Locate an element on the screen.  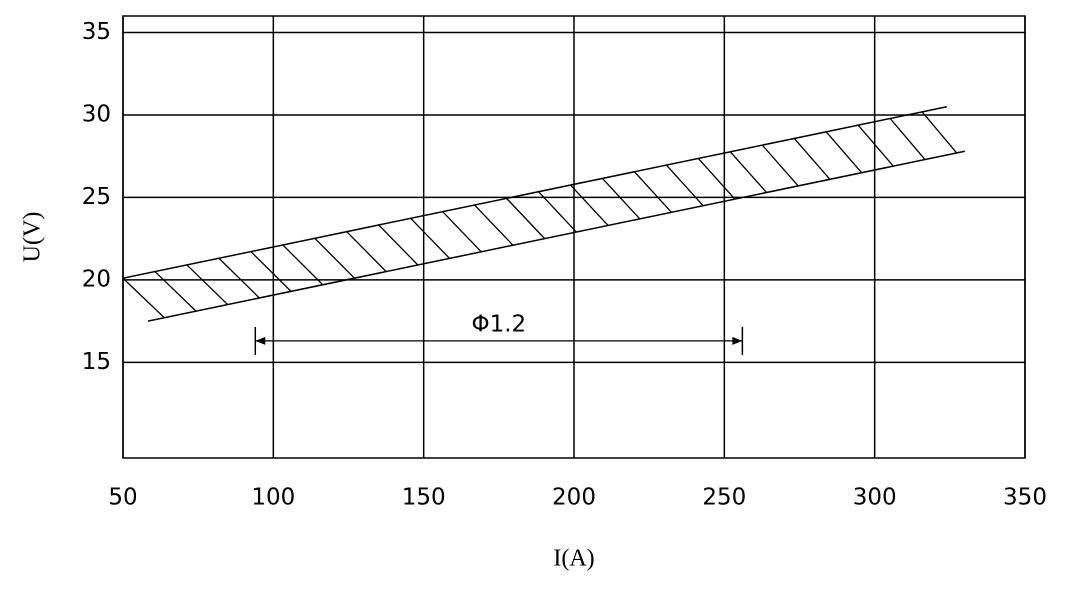
y-tick-label: 25 is located at coordinates (96, 197).